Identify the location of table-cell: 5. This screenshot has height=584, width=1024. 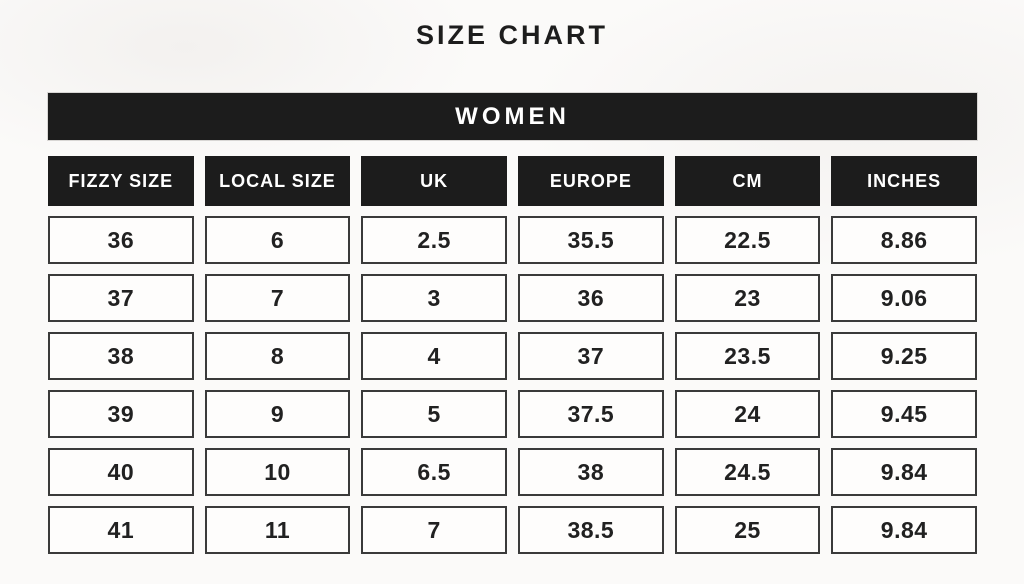
(434, 414).